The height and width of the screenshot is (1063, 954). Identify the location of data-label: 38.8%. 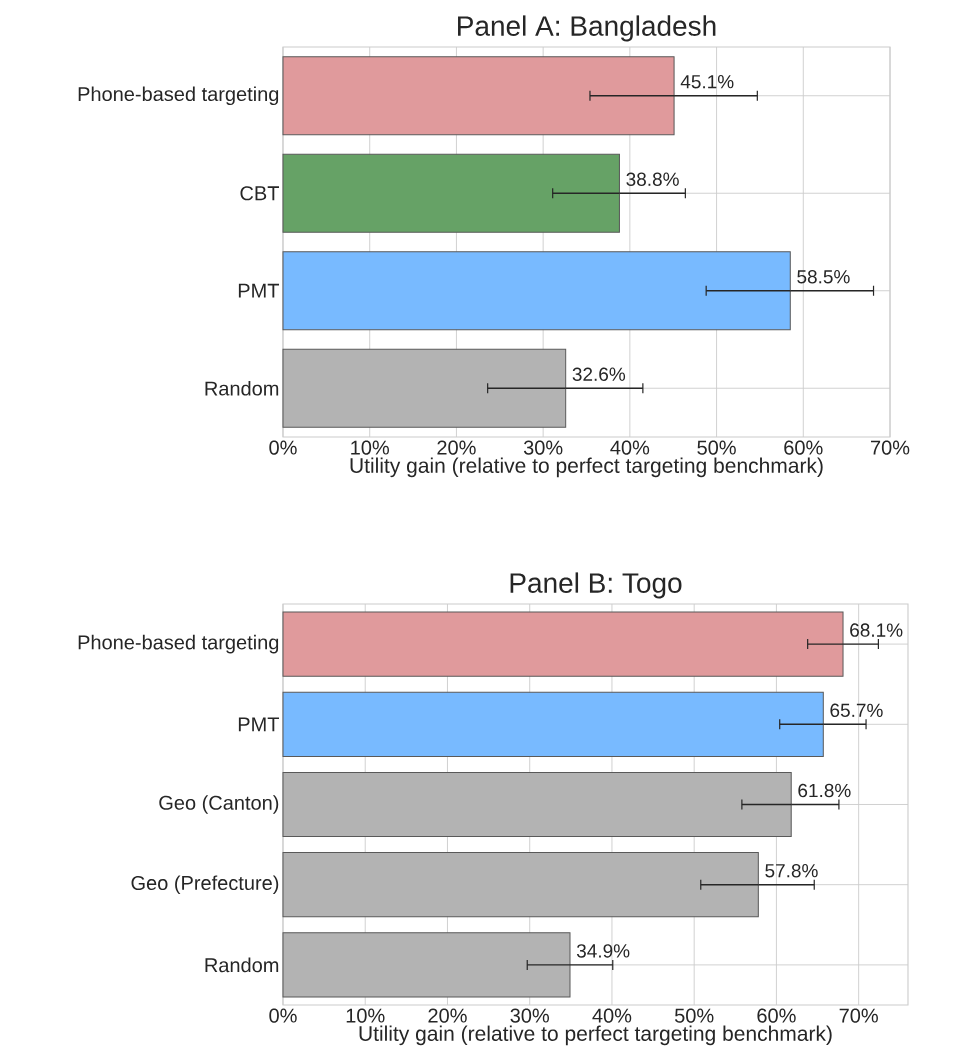
(652, 179).